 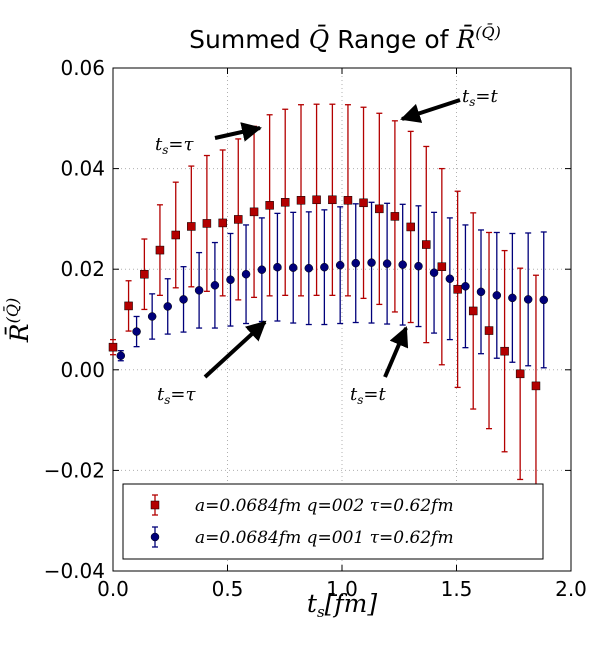 What do you see at coordinates (82, 370) in the screenshot?
I see `y-tick-label: 0.00` at bounding box center [82, 370].